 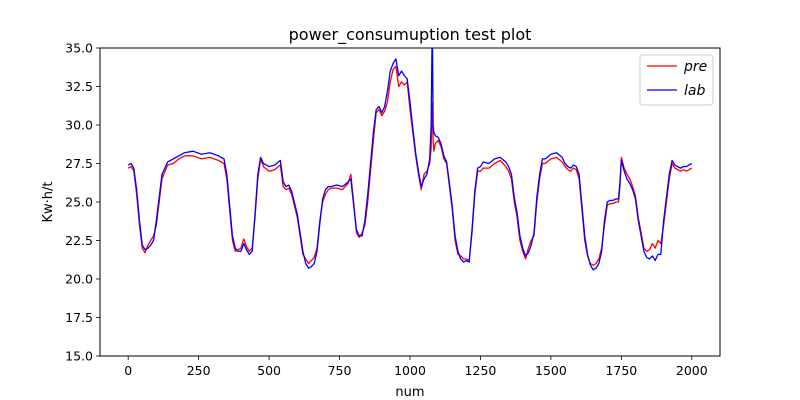 What do you see at coordinates (79, 163) in the screenshot?
I see `y-tick-label: 27.5` at bounding box center [79, 163].